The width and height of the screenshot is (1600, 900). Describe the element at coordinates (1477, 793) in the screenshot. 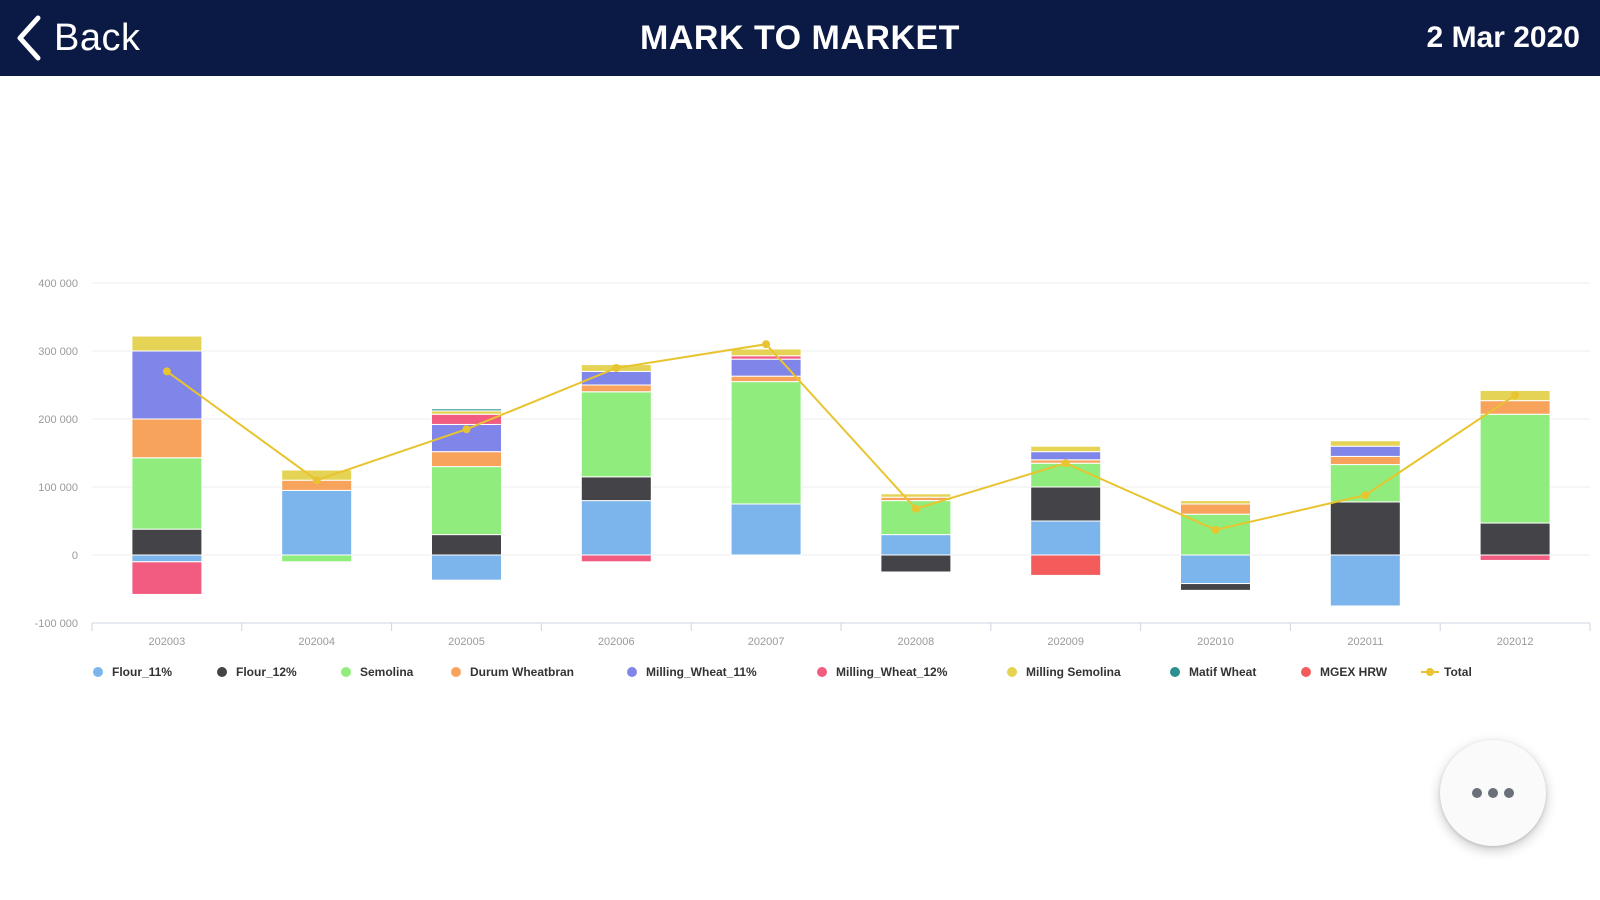

I see `more-horizontal-icon` at that location.